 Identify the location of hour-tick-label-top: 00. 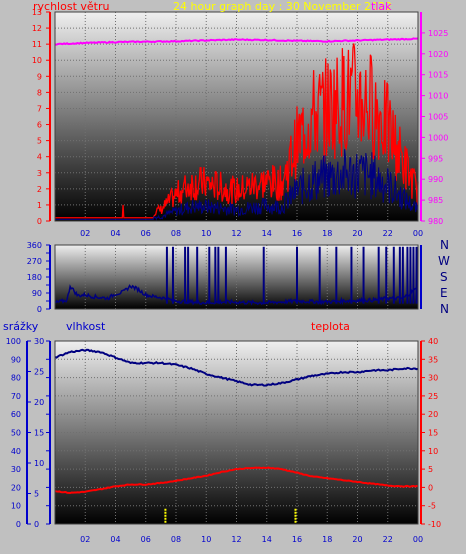
(418, 233).